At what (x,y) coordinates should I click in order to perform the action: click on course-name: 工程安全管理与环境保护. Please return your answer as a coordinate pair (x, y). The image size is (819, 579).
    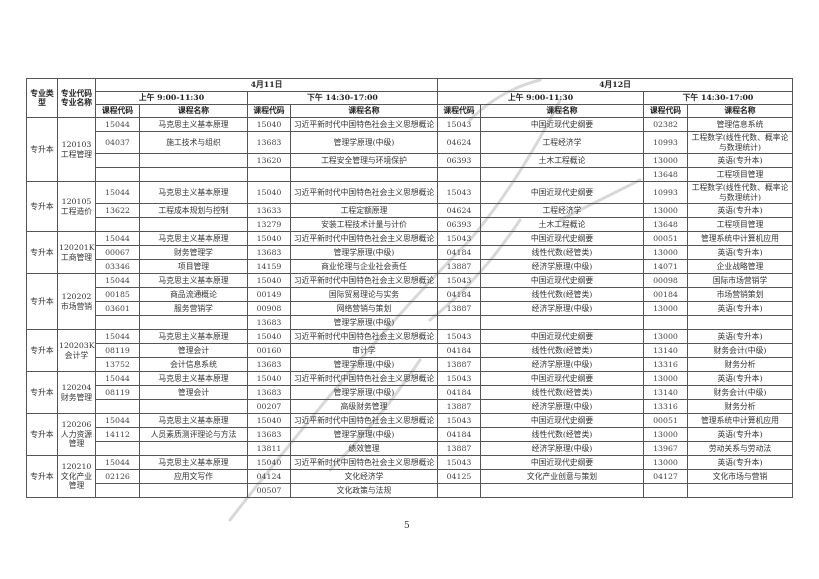
    Looking at the image, I should click on (364, 160).